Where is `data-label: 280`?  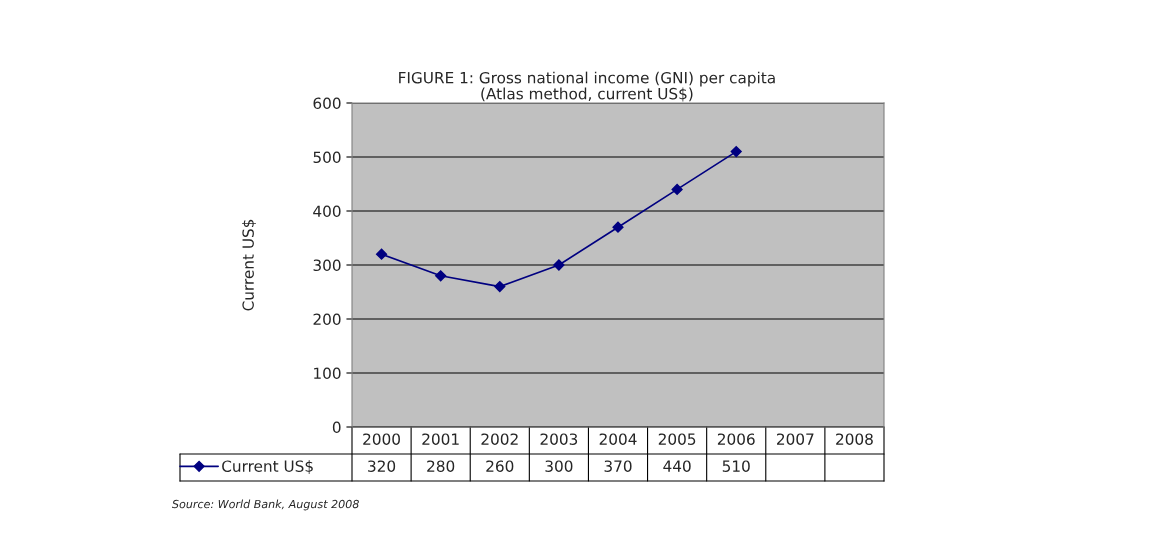 data-label: 280 is located at coordinates (441, 466).